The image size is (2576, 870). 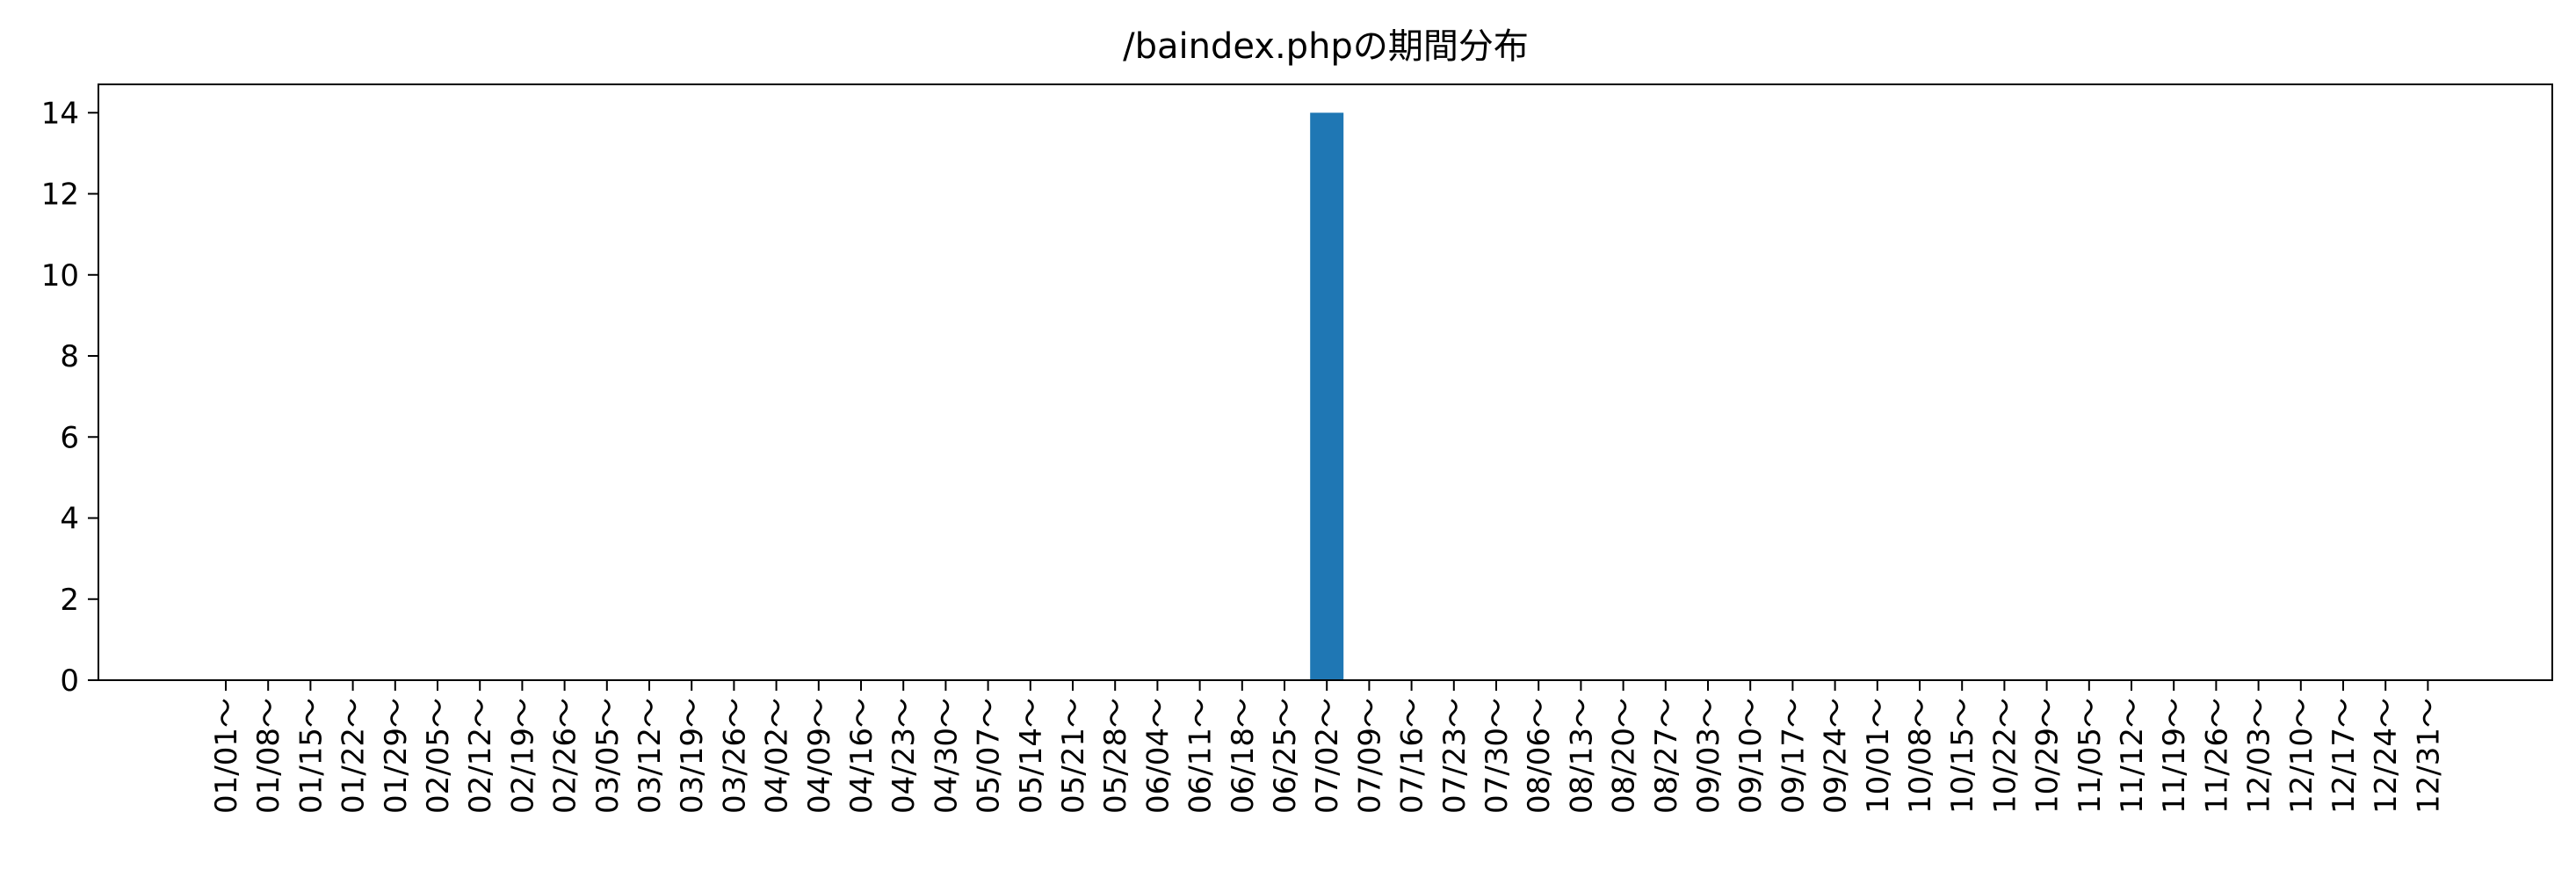 What do you see at coordinates (2386, 756) in the screenshot?
I see `x-tick-label: 12/24～` at bounding box center [2386, 756].